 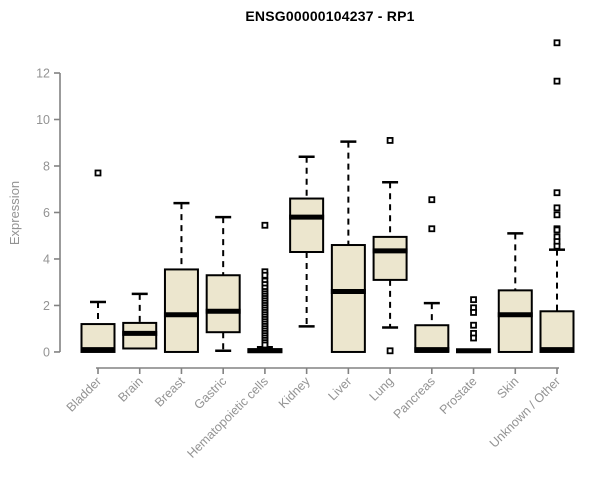 What do you see at coordinates (46, 352) in the screenshot?
I see `y-tick-label: 0` at bounding box center [46, 352].